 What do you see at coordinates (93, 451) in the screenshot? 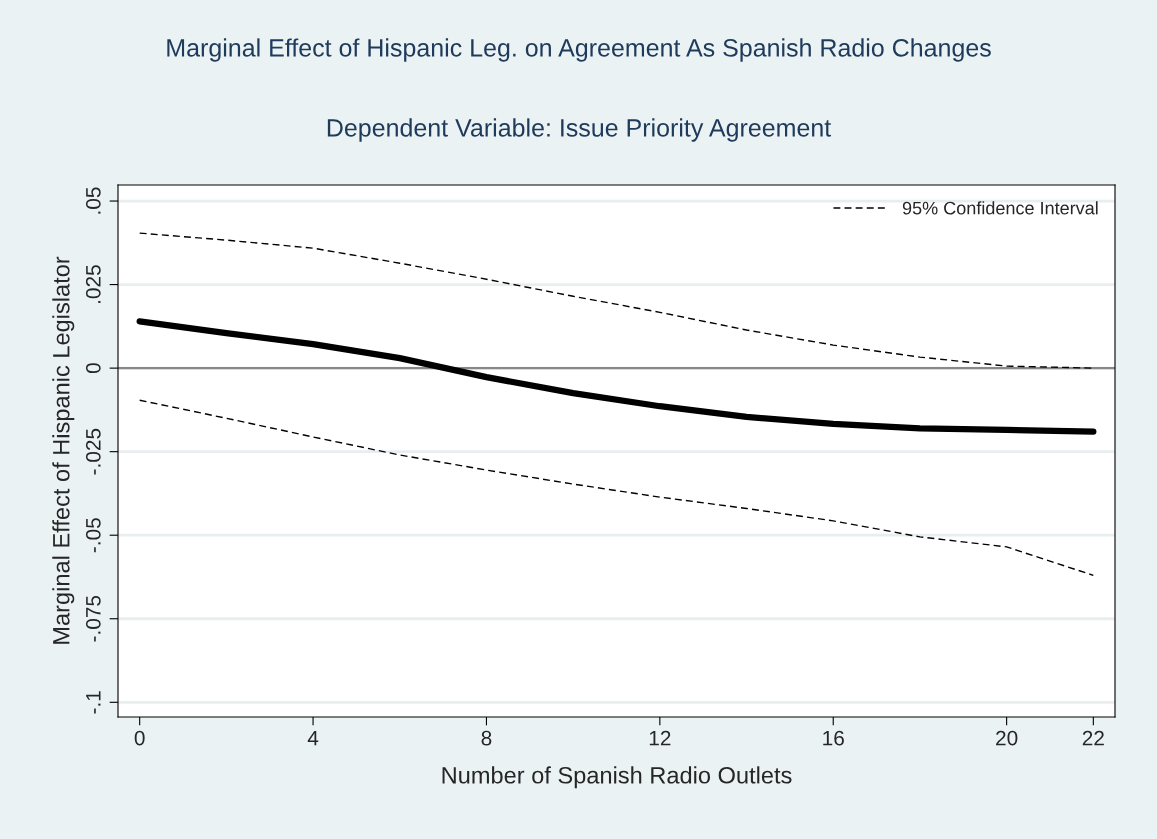
I see `y-tick-label: -.025` at bounding box center [93, 451].